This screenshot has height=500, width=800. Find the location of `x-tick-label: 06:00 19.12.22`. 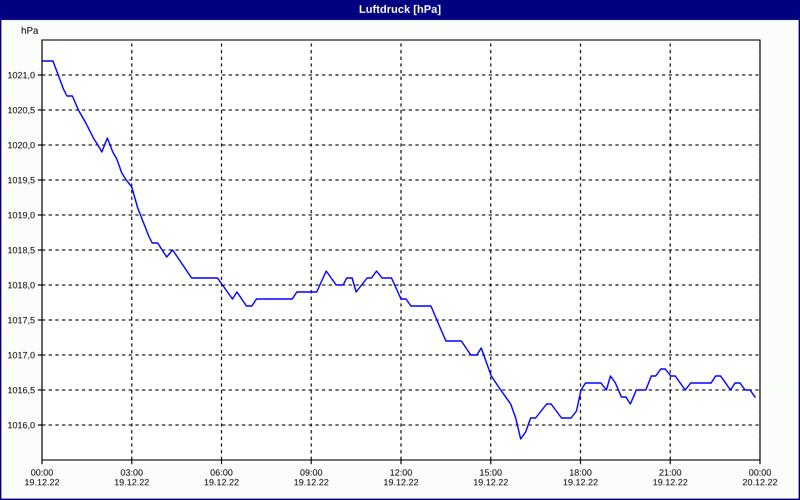

x-tick-label: 06:00 19.12.22 is located at coordinates (221, 477).